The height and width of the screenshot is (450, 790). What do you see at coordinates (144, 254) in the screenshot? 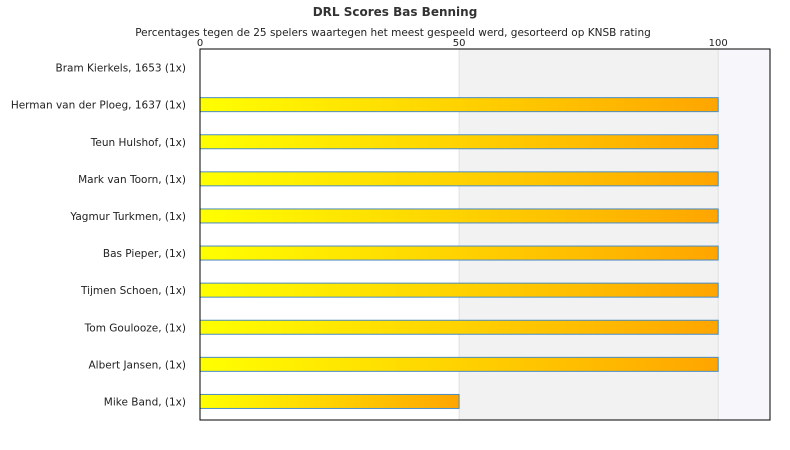
I see `category-label: Bas Pieper, (1x)` at bounding box center [144, 254].